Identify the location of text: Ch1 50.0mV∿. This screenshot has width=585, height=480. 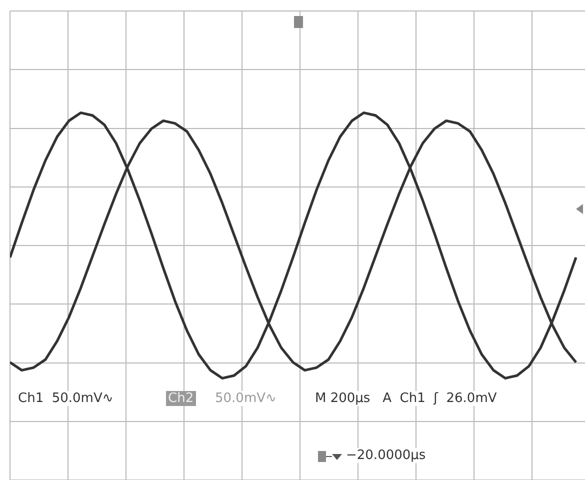
(66, 398).